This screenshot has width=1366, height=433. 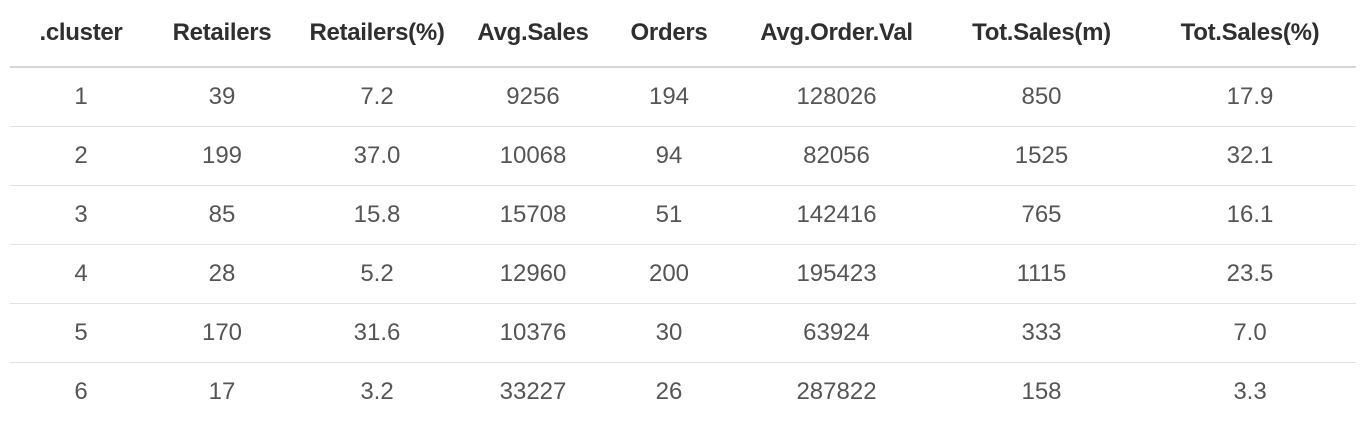 I want to click on column-header-retailers: Retailers, so click(x=222, y=34).